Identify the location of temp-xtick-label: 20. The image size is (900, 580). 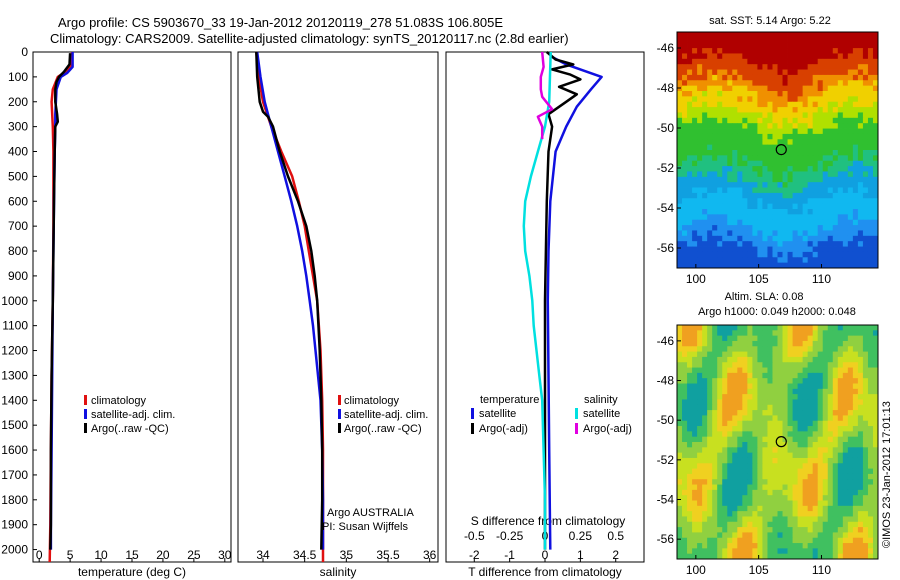
(163, 555).